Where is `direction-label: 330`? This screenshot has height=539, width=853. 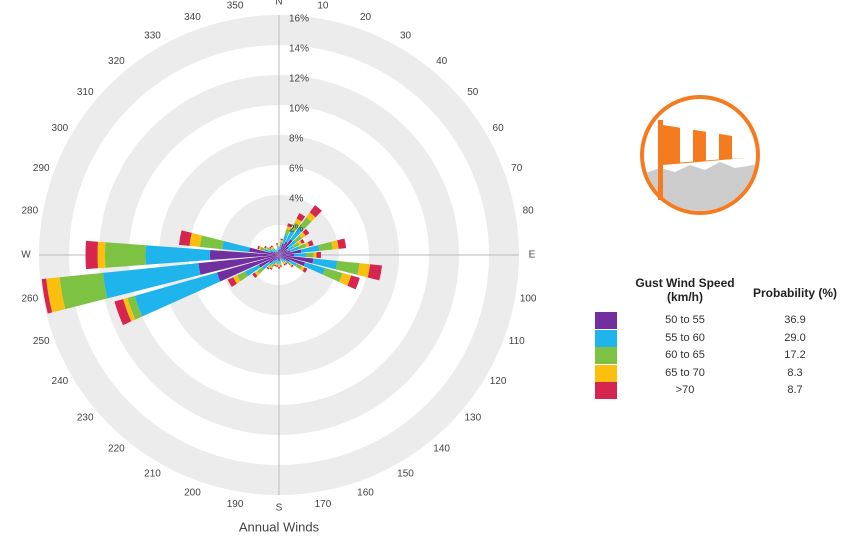 direction-label: 330 is located at coordinates (152, 36).